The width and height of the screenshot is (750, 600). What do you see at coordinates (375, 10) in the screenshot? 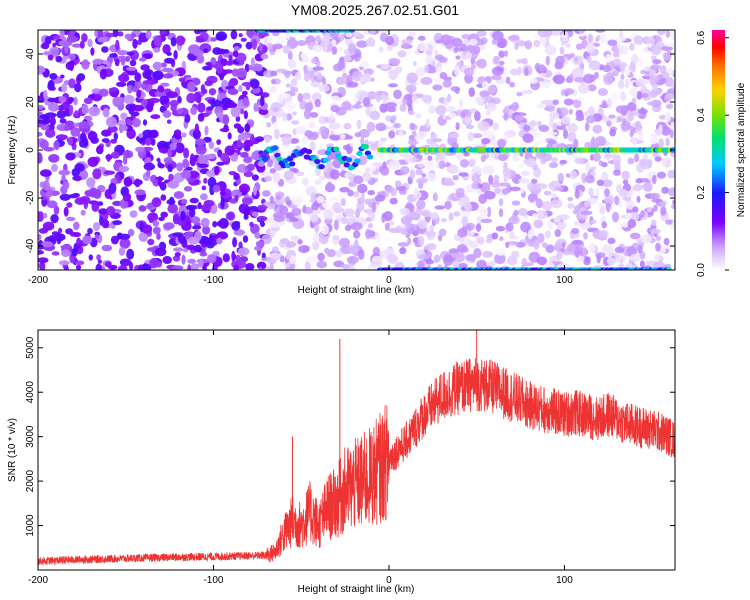
I see `figure-title: YM08.2025.267.02.51.G01` at bounding box center [375, 10].